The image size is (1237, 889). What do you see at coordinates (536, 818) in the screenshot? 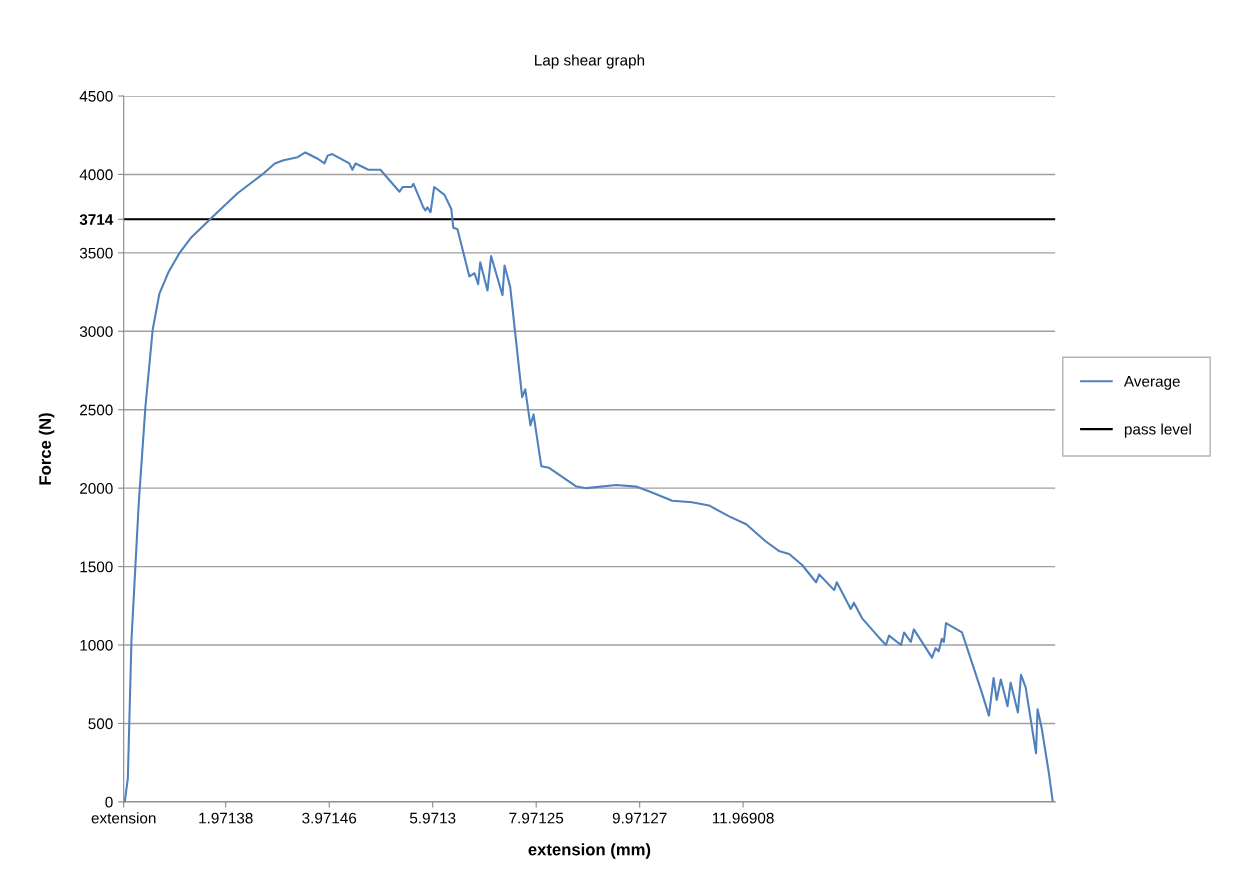
I see `x-tick-label: 7.97125` at bounding box center [536, 818].